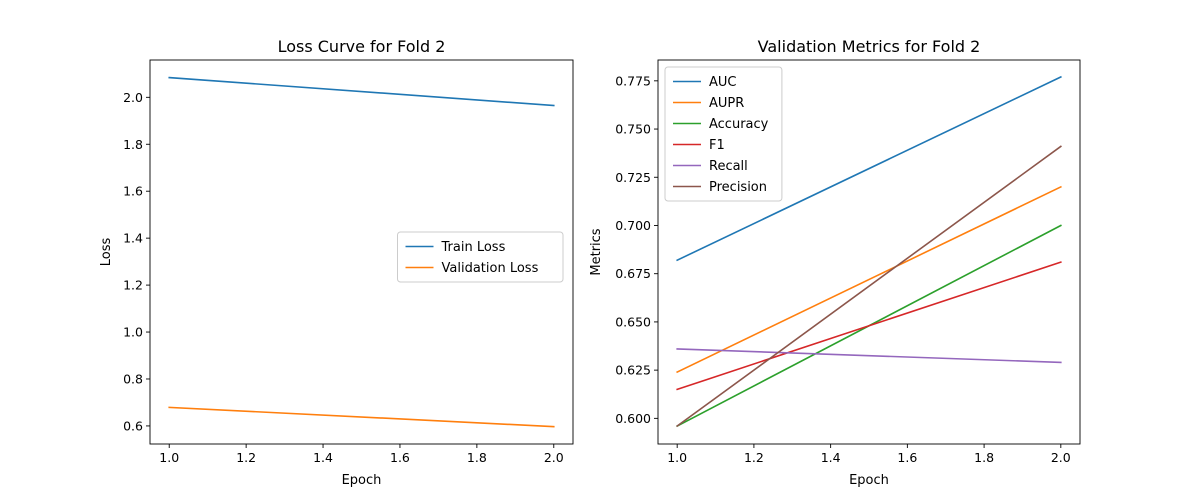  I want to click on series-line-f1, so click(869, 326).